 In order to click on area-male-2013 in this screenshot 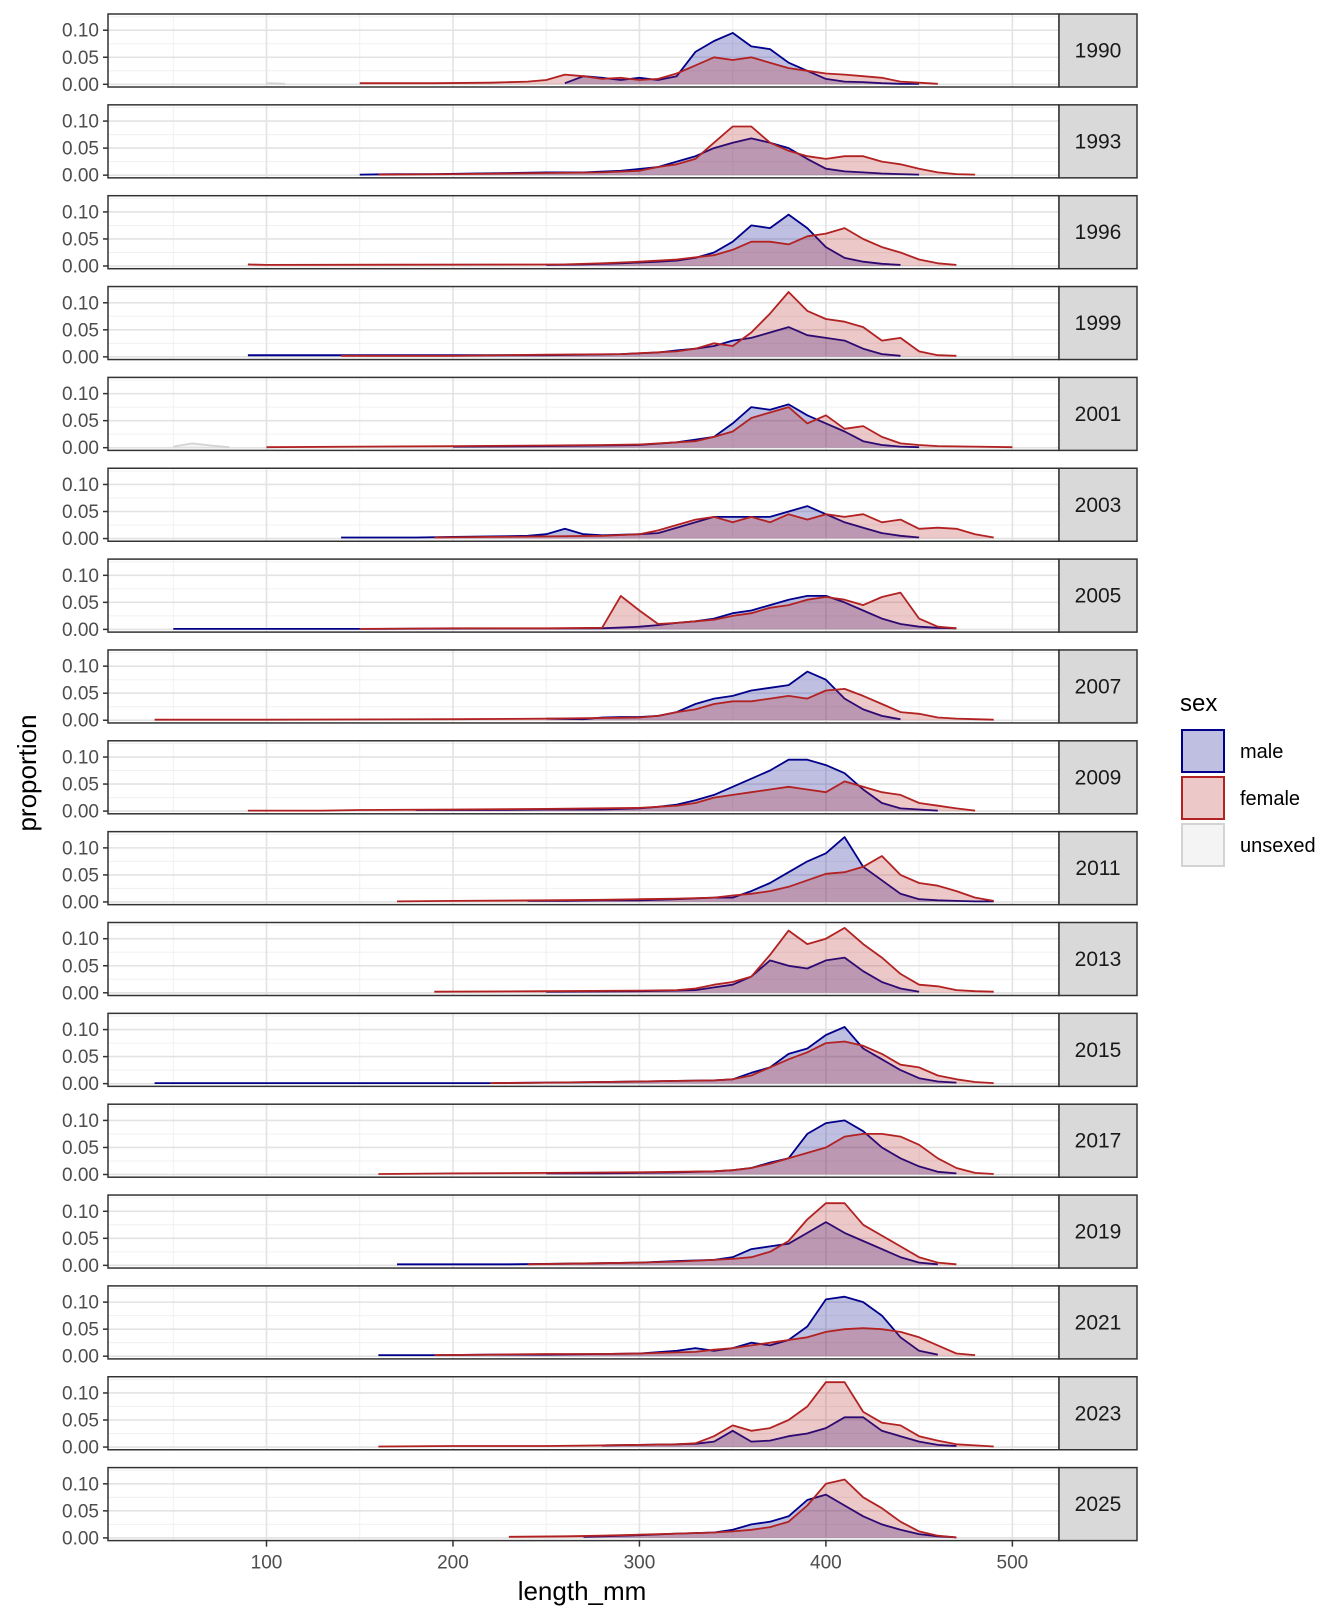, I will do `click(733, 975)`.